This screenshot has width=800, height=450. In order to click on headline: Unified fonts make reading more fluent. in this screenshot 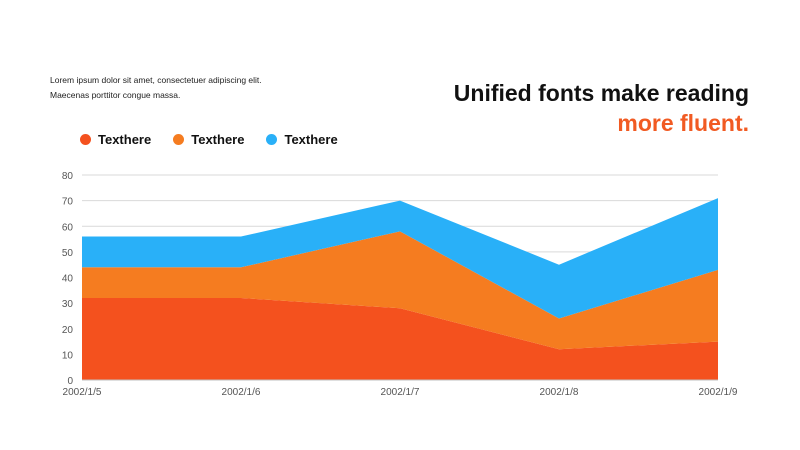, I will do `click(601, 108)`.